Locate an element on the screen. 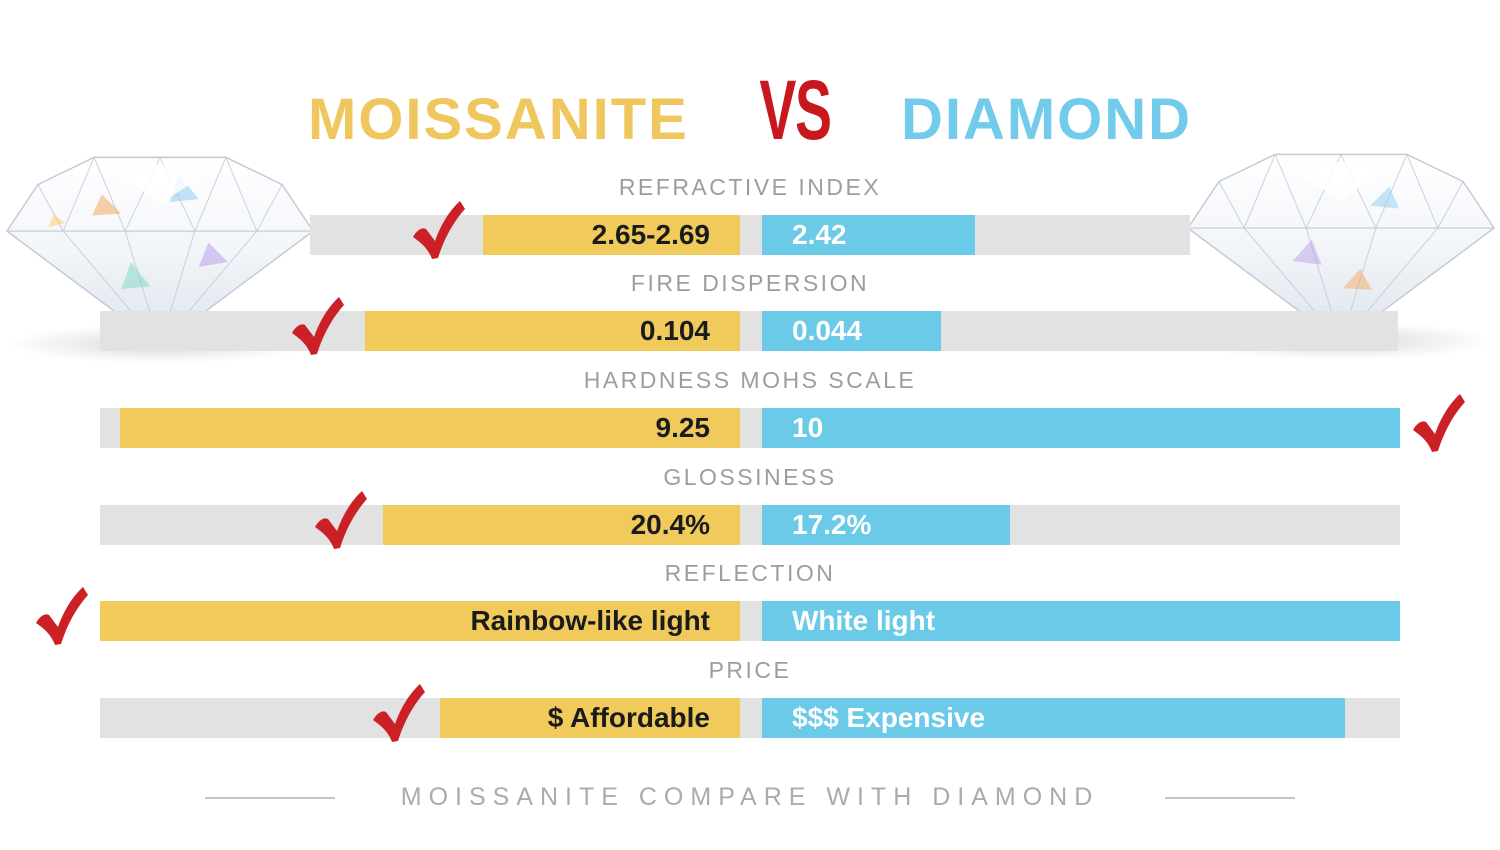  category-label-reflection: REFLECTION is located at coordinates (750, 573).